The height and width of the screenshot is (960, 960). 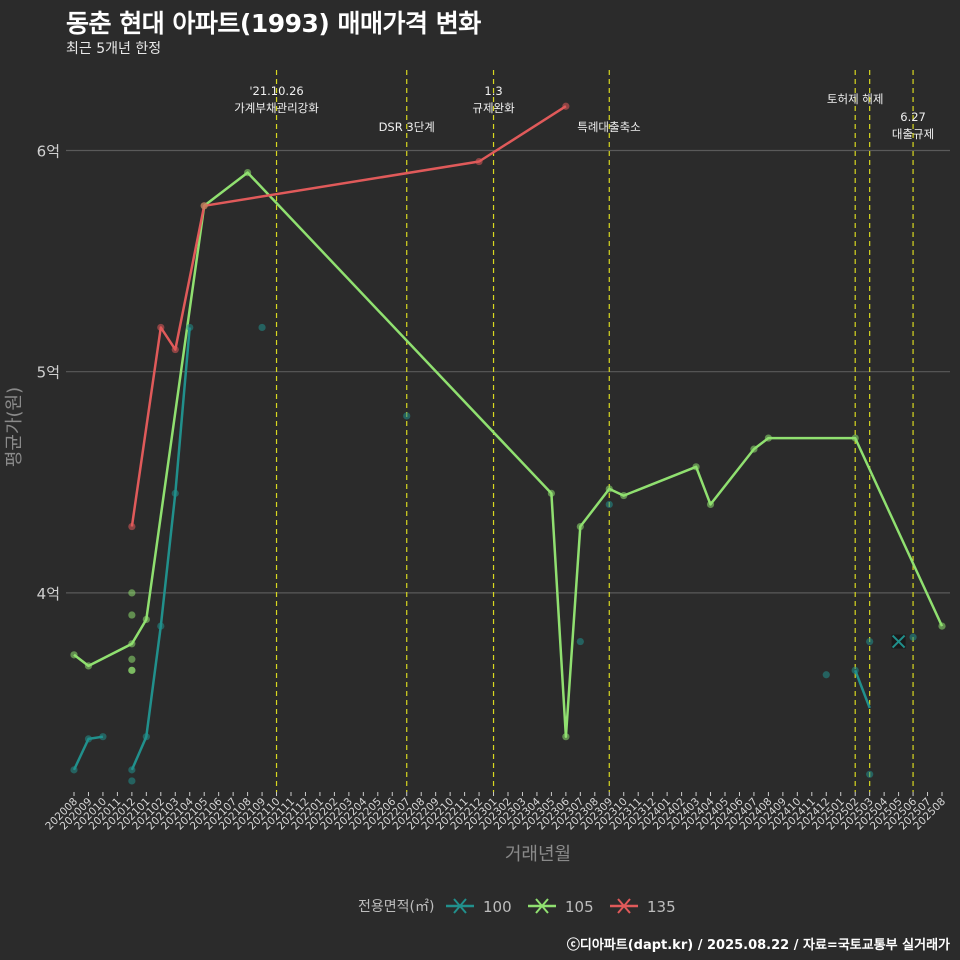 I want to click on event-label: '21.10.26, so click(x=276, y=91).